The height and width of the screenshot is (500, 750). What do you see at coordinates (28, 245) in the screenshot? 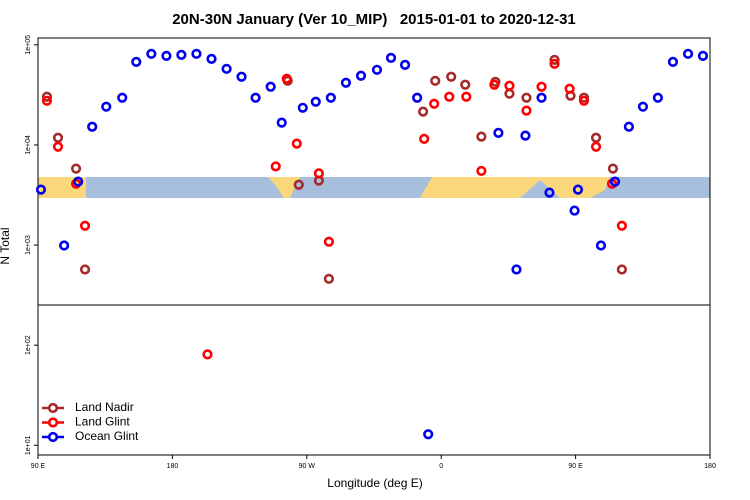
I see `y-tick-label: 1e+03` at bounding box center [28, 245].